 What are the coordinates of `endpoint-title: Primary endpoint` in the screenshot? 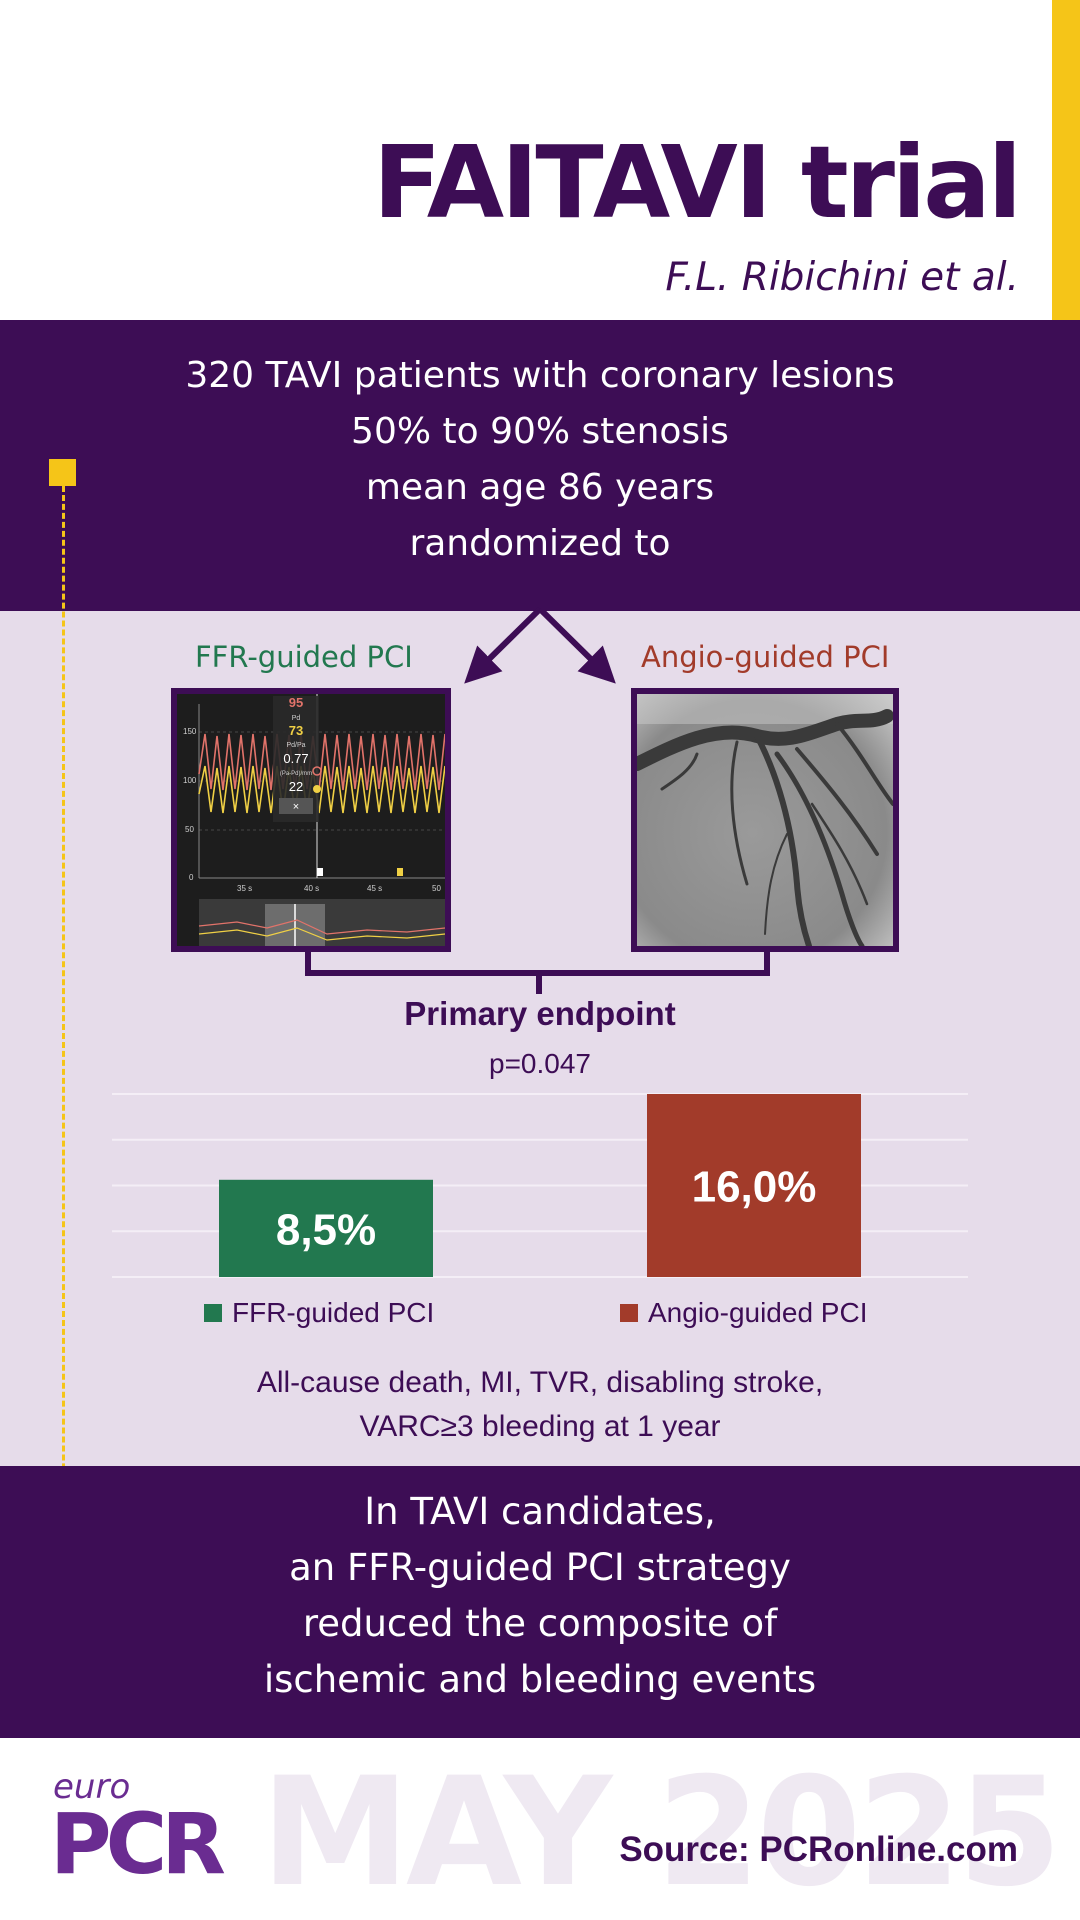 It's located at (540, 1013).